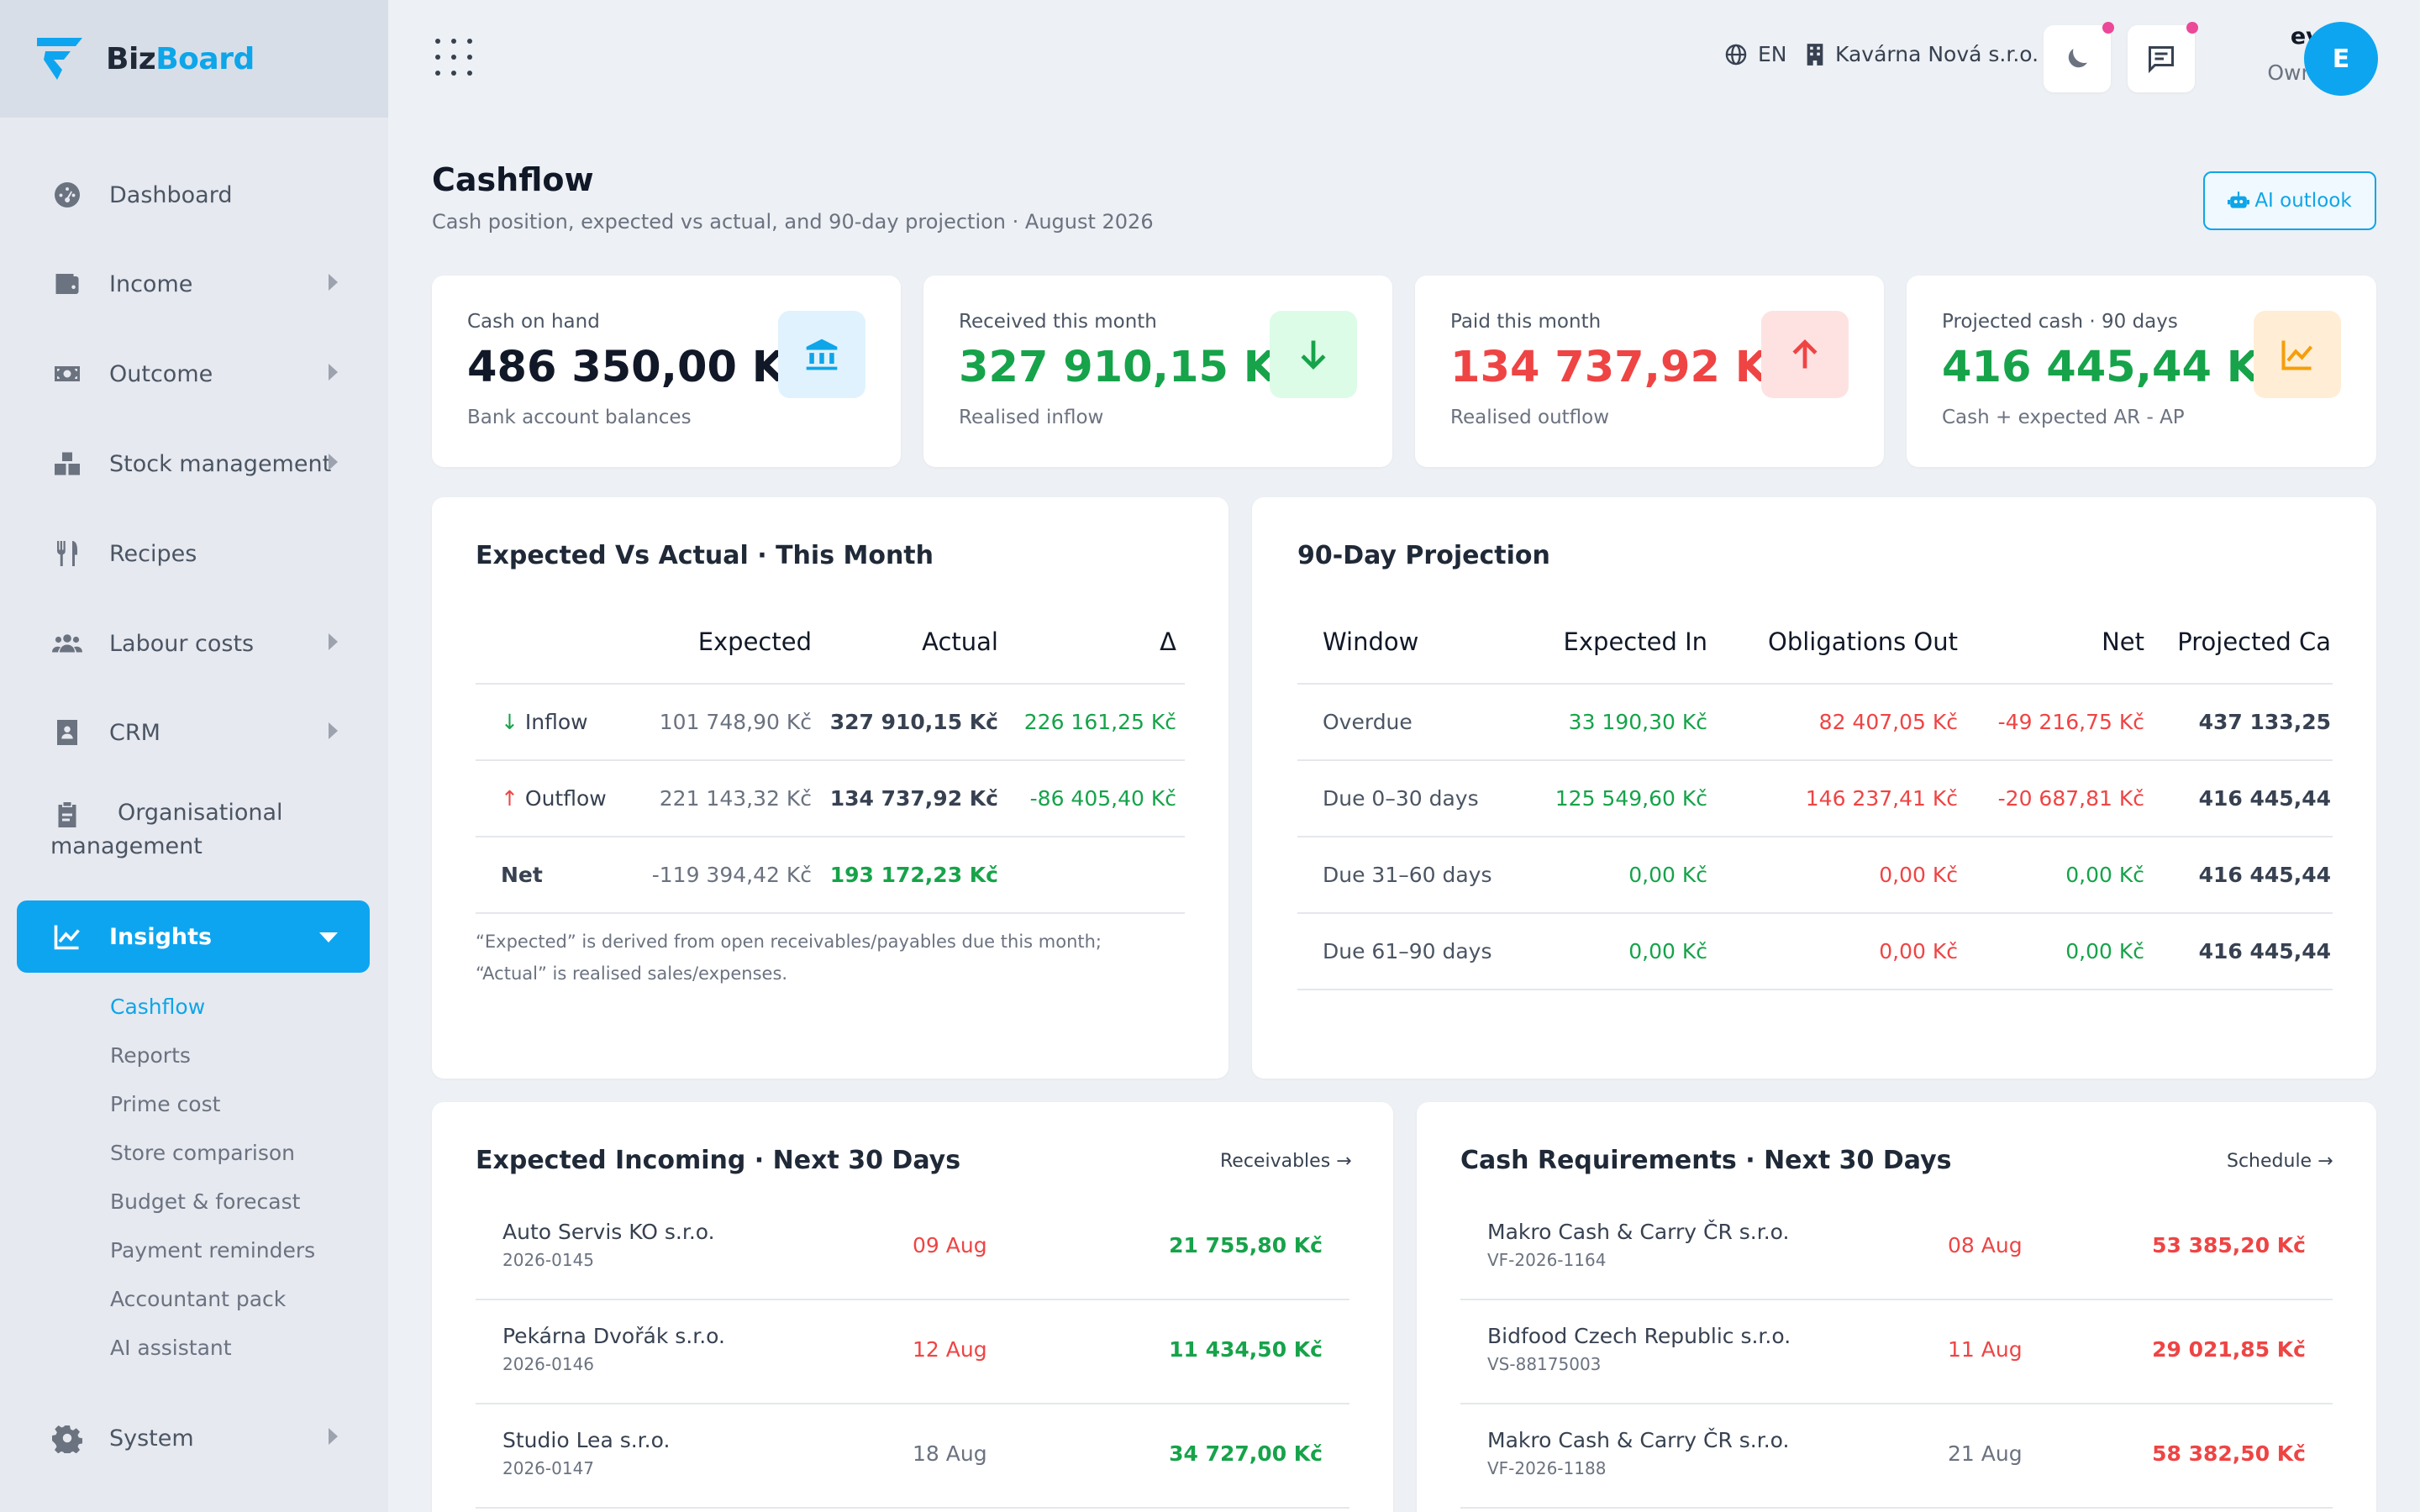  I want to click on cell-expected: 101 748,90 Kč, so click(728, 722).